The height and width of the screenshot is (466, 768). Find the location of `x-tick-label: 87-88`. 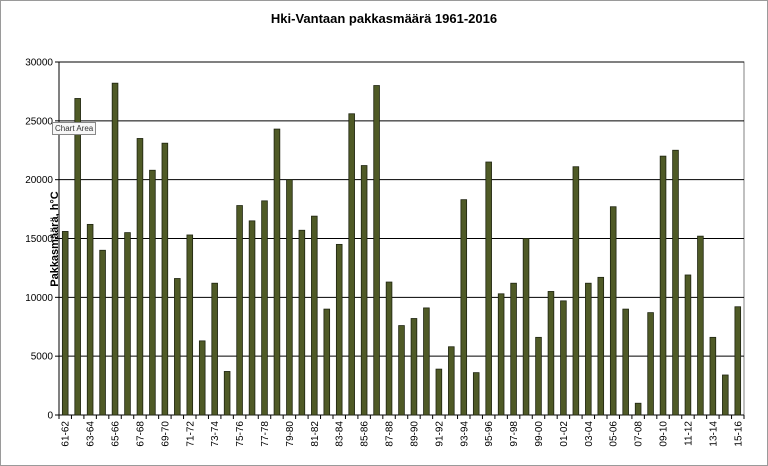

x-tick-label: 87-88 is located at coordinates (390, 434).